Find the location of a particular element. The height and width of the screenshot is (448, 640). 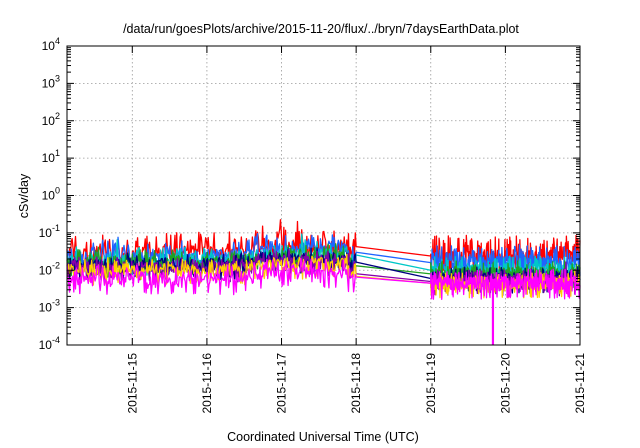

x-tick-label: 2015-11-17 is located at coordinates (282, 383).